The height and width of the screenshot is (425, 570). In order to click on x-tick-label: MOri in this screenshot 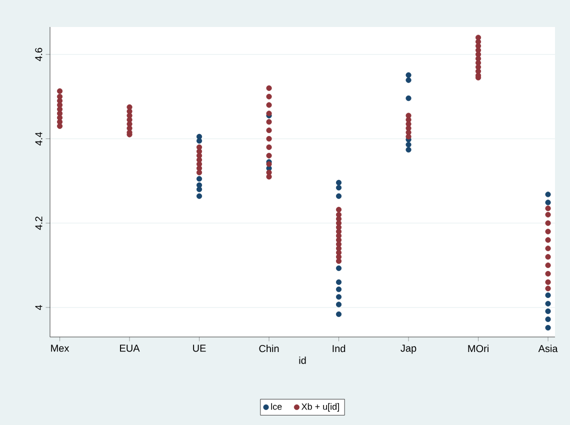, I will do `click(478, 348)`.